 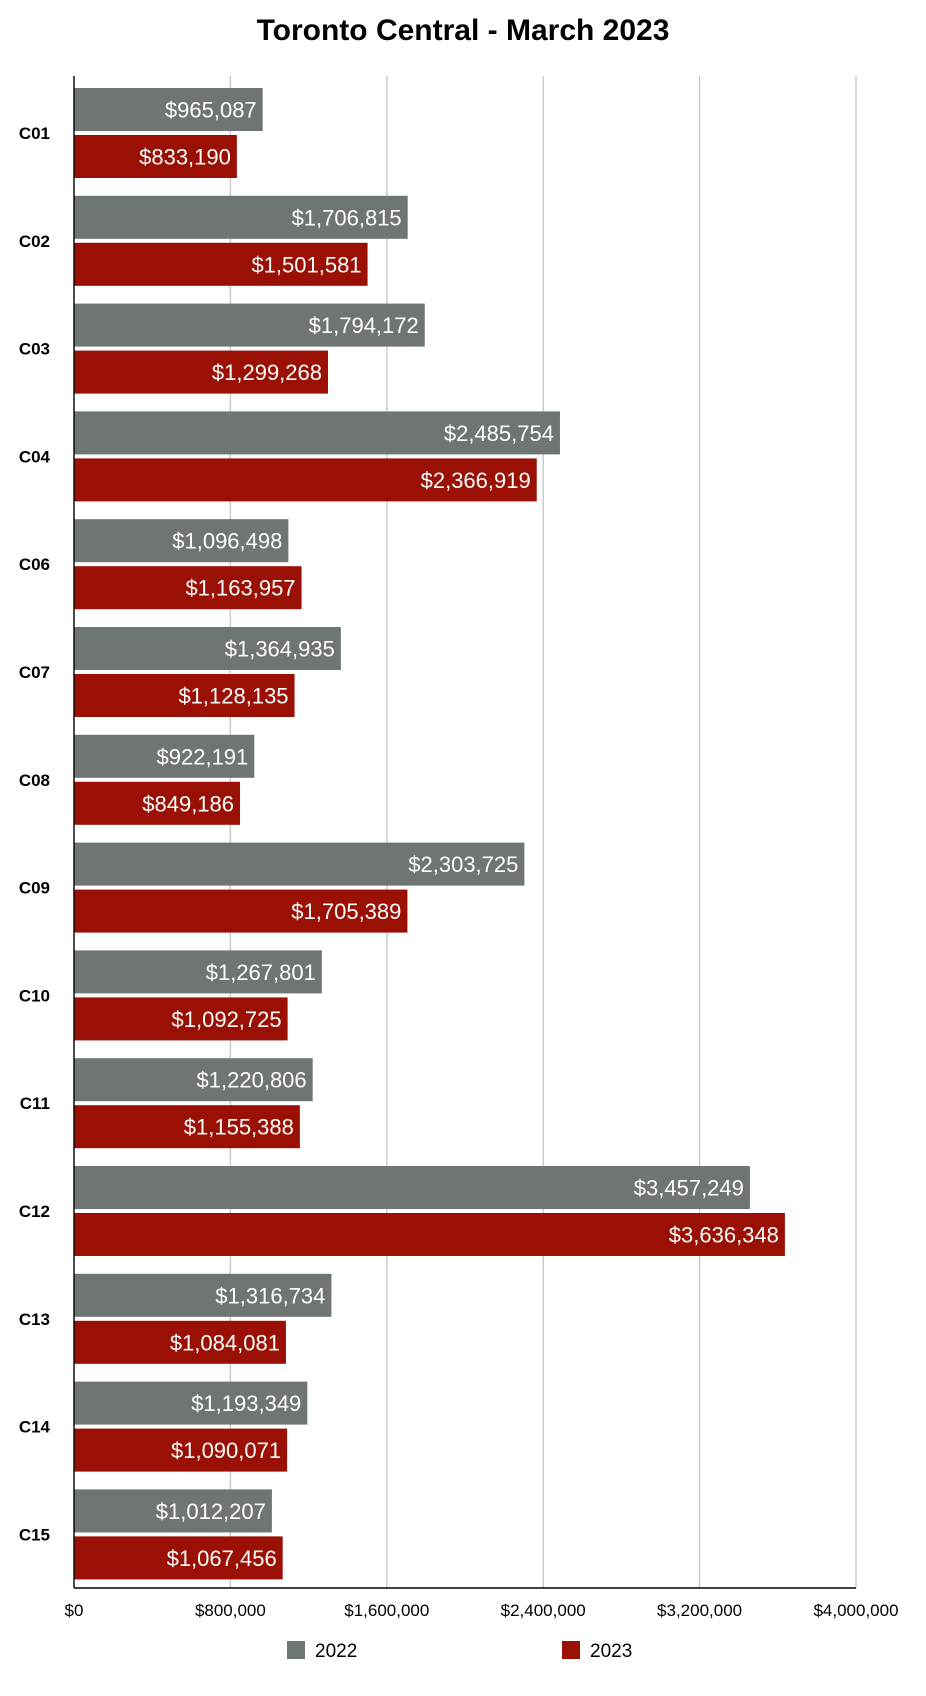 I want to click on category-label: C10, so click(x=34, y=995).